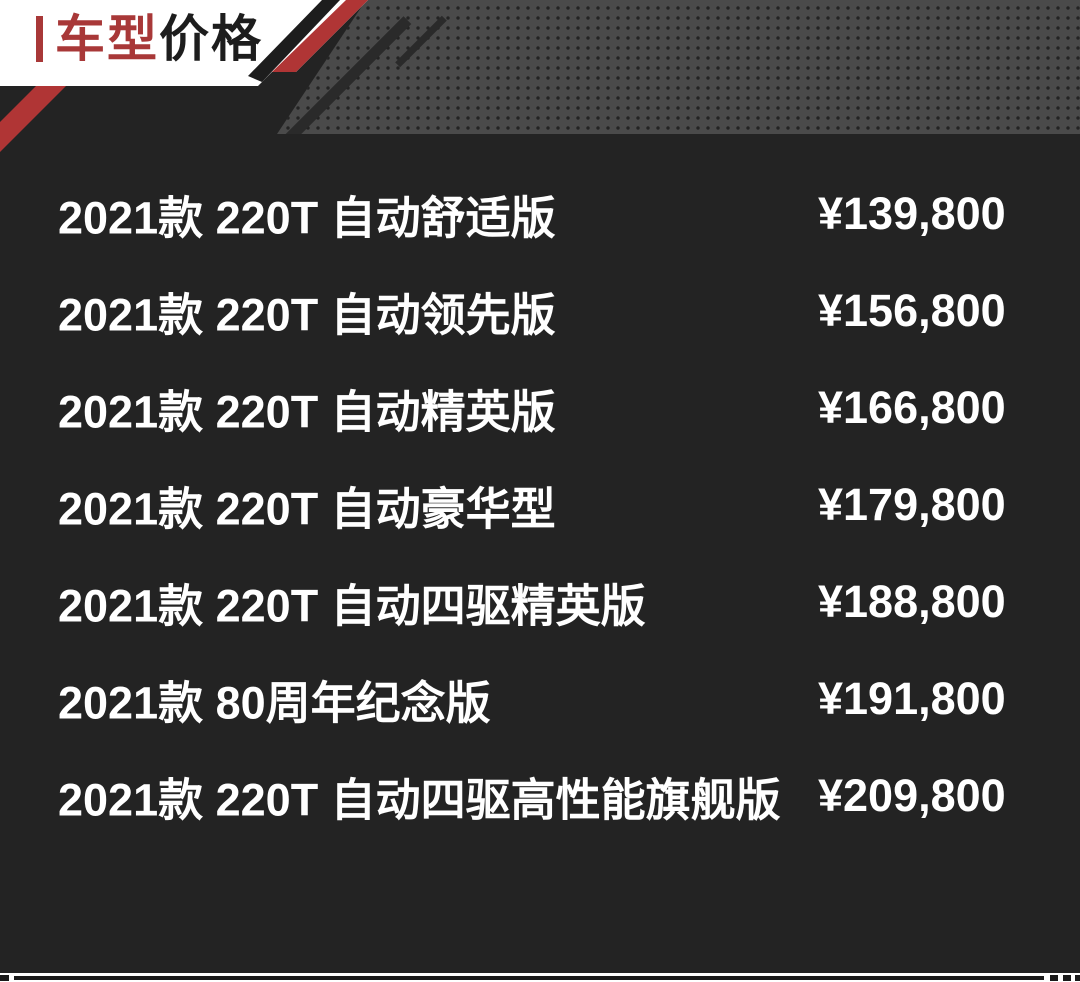 The image size is (1080, 982). I want to click on model-price: ¥209,800, so click(912, 795).